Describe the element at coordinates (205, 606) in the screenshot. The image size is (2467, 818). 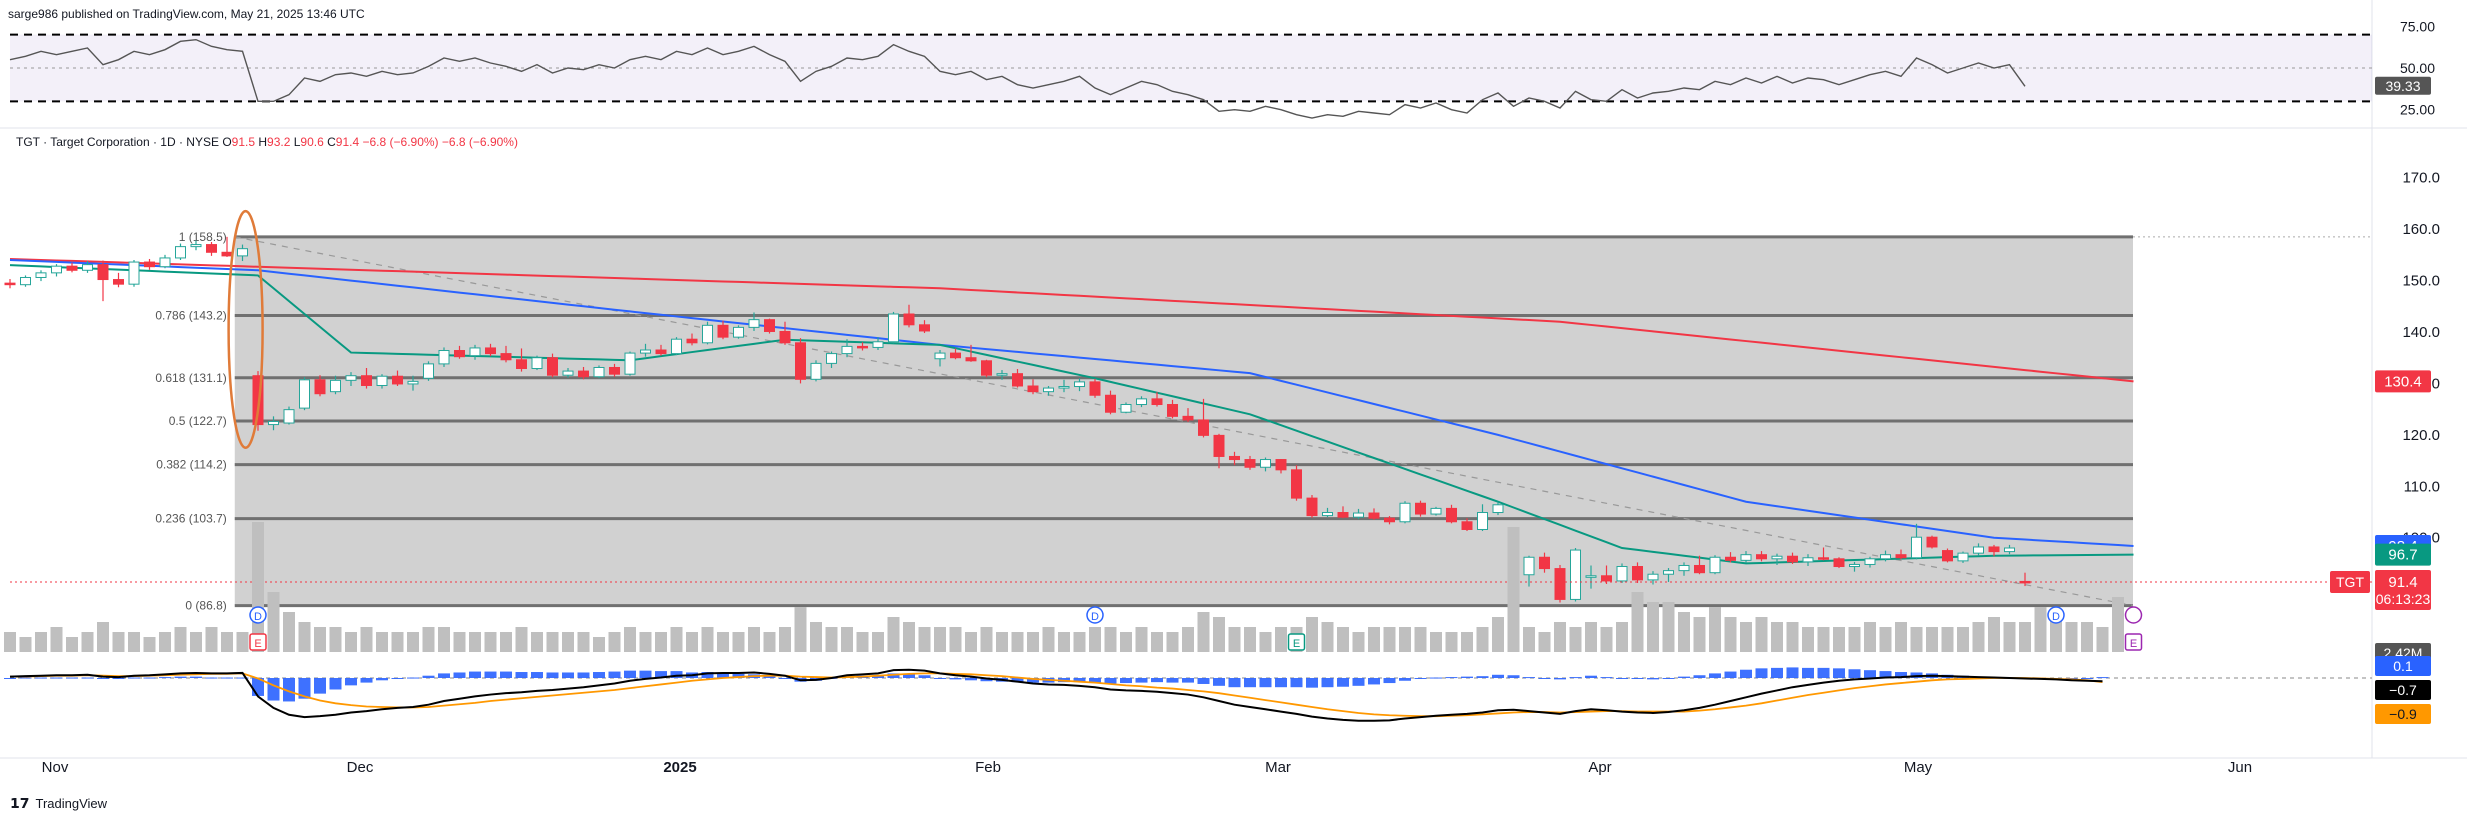
I see `fib-level-label: 0 (86.8)` at that location.